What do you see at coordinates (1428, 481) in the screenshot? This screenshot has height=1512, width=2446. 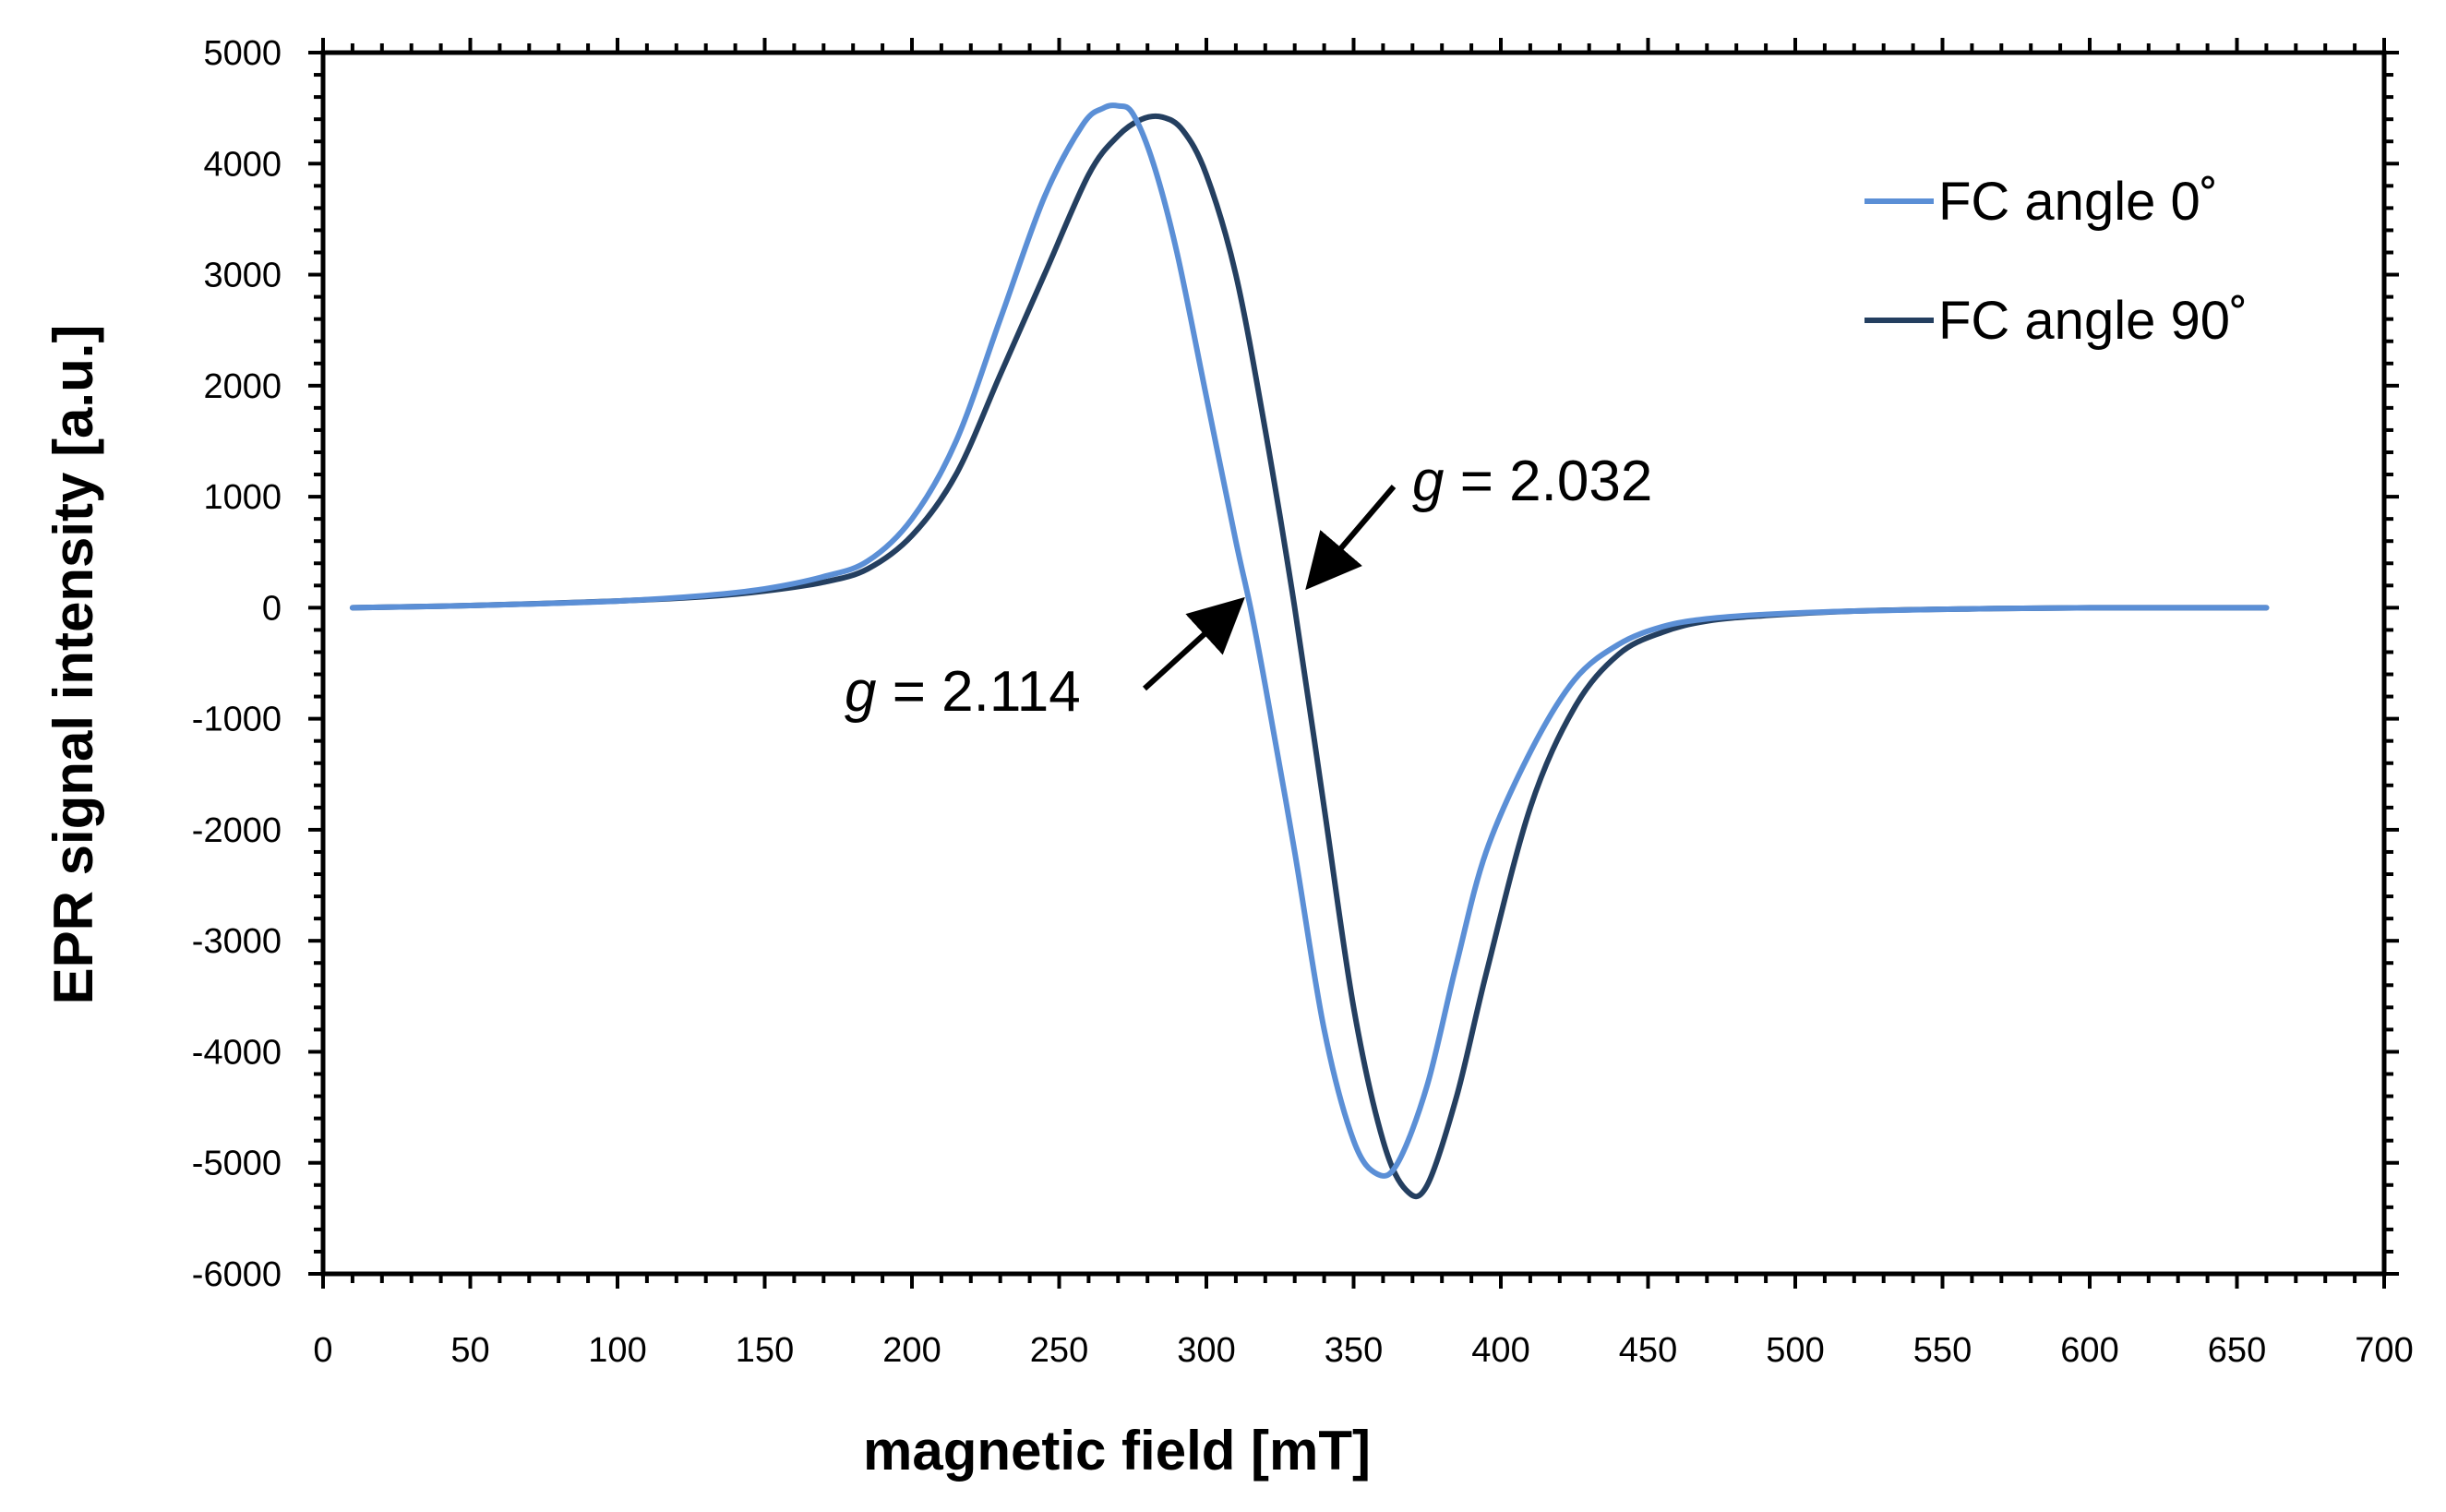 I see `annotation-var-2032: g` at bounding box center [1428, 481].